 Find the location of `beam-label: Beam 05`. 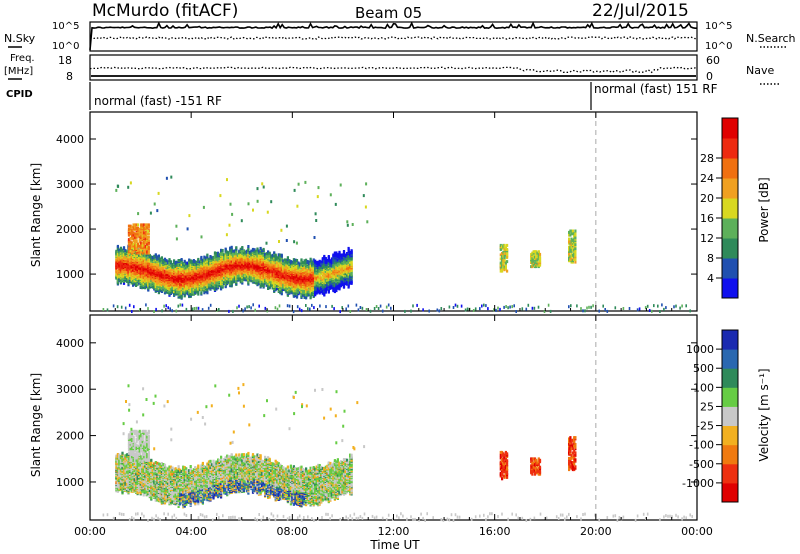

beam-label: Beam 05 is located at coordinates (388, 13).